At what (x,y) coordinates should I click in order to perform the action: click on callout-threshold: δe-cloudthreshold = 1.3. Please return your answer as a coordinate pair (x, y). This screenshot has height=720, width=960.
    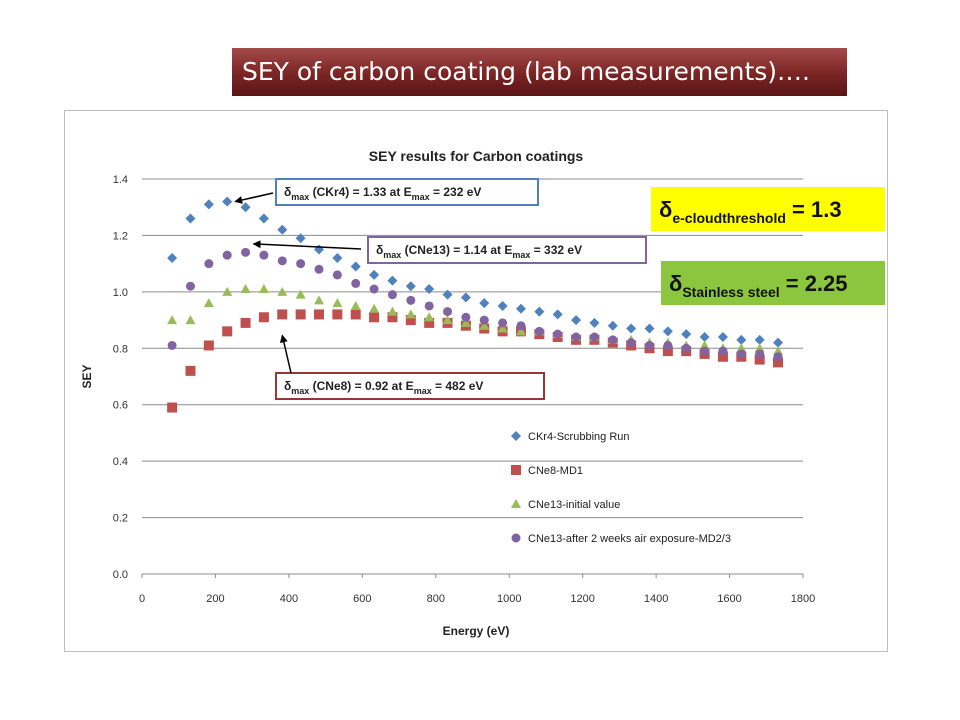
    Looking at the image, I should click on (768, 209).